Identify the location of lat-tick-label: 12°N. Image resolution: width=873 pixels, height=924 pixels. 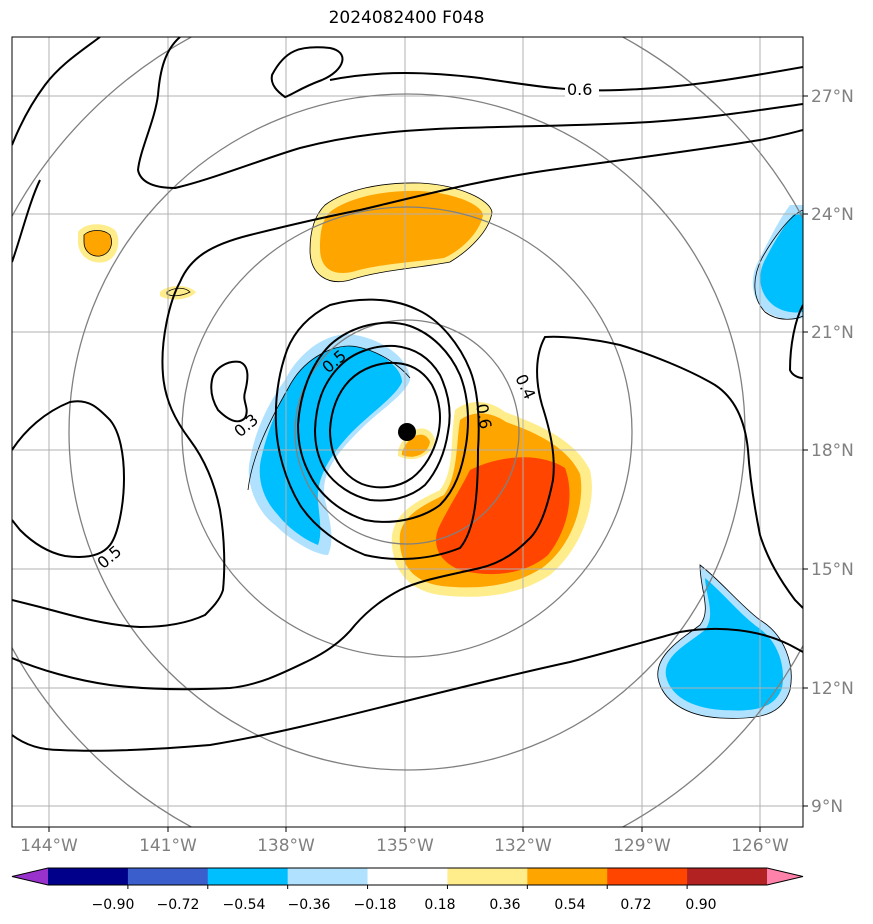
(832, 689).